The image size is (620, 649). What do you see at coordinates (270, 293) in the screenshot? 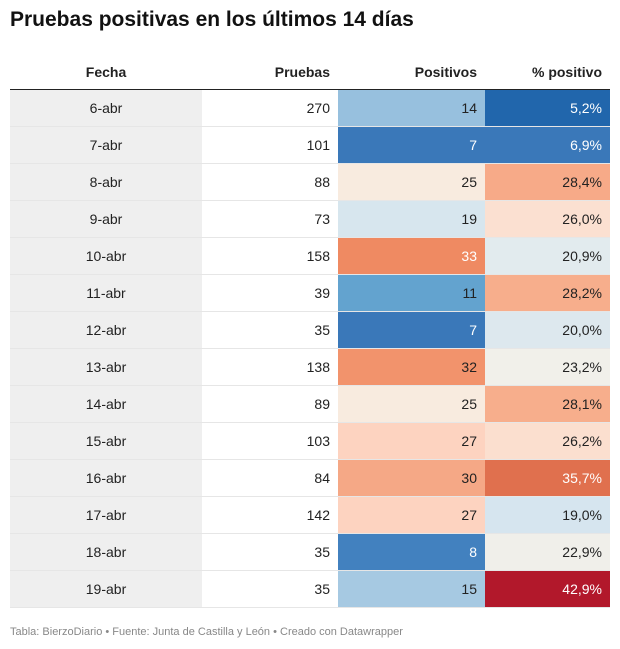
I see `cell-pruebas: 39` at bounding box center [270, 293].